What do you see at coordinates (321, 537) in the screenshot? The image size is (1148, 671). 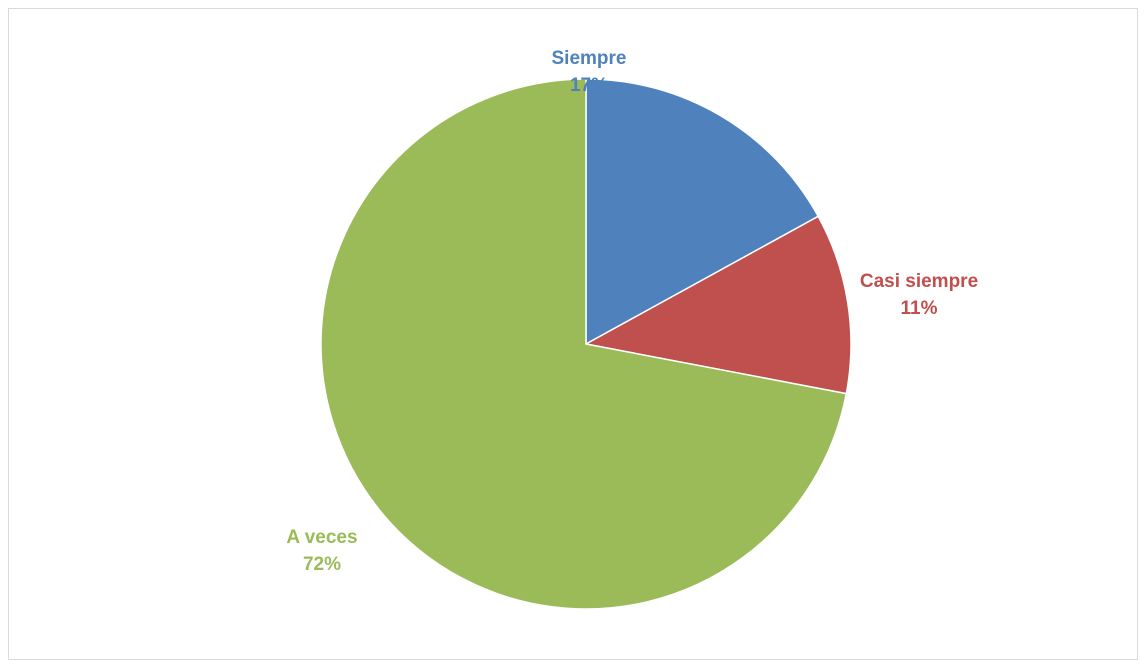 I see `slice-label-a-veces: A veces` at bounding box center [321, 537].